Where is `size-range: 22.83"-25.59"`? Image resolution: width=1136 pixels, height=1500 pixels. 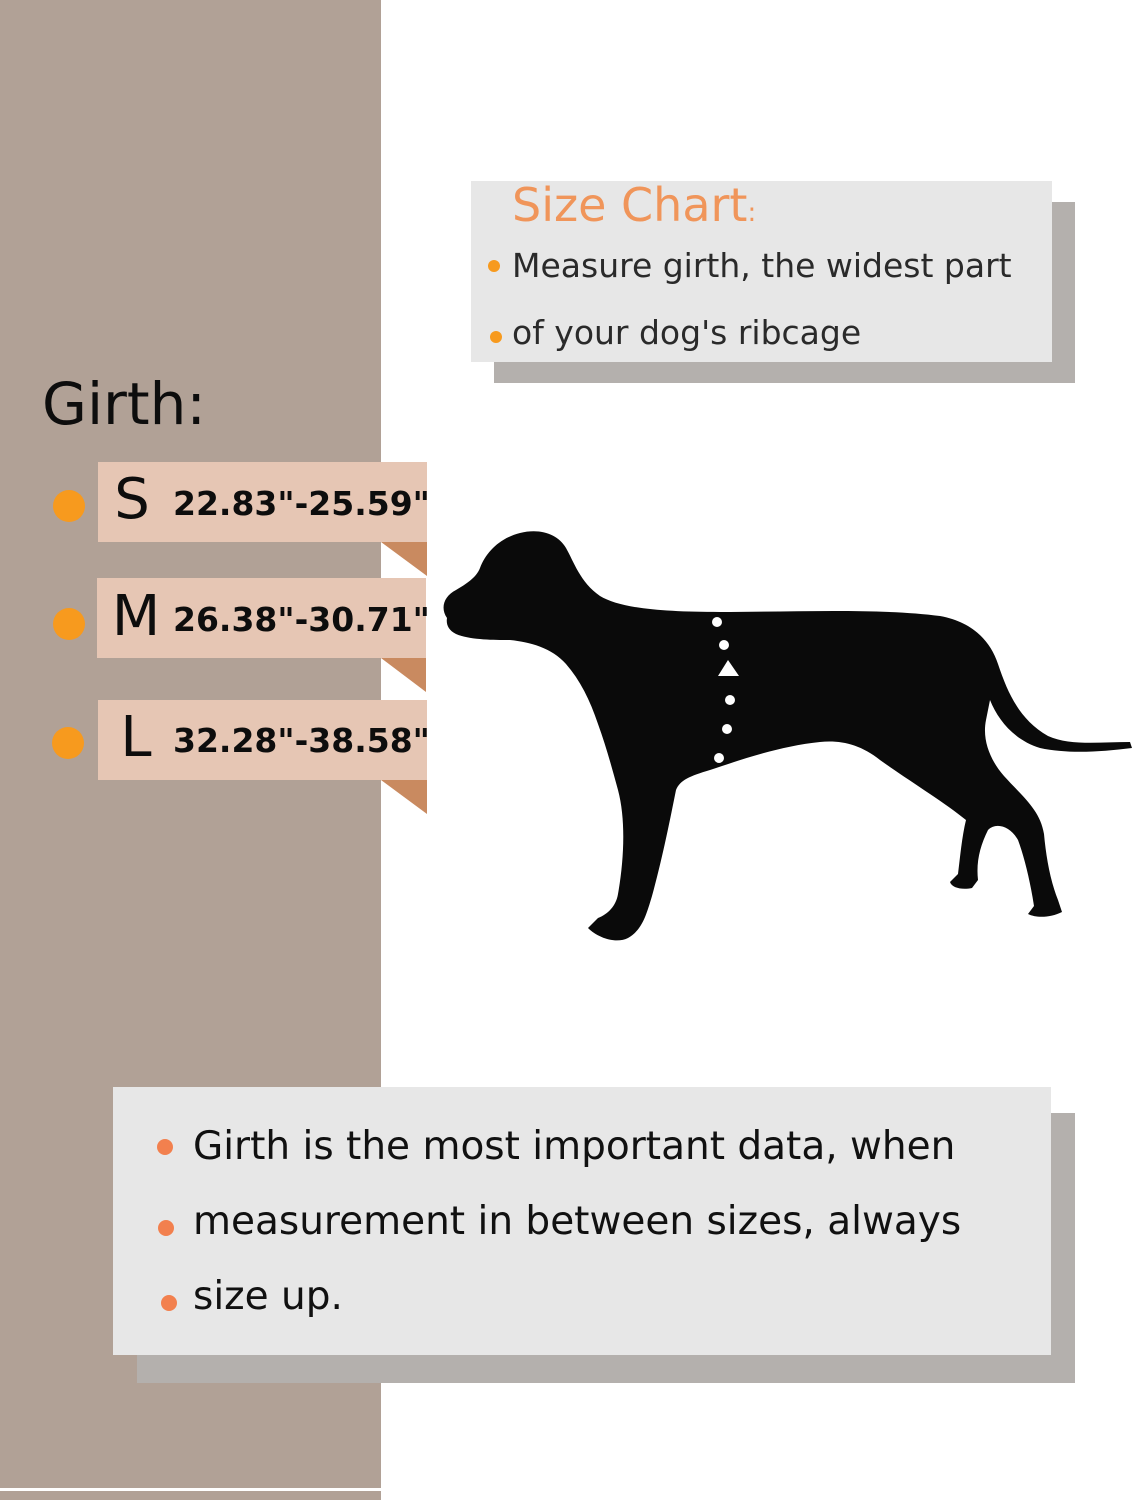 size-range: 22.83"-25.59" is located at coordinates (301, 503).